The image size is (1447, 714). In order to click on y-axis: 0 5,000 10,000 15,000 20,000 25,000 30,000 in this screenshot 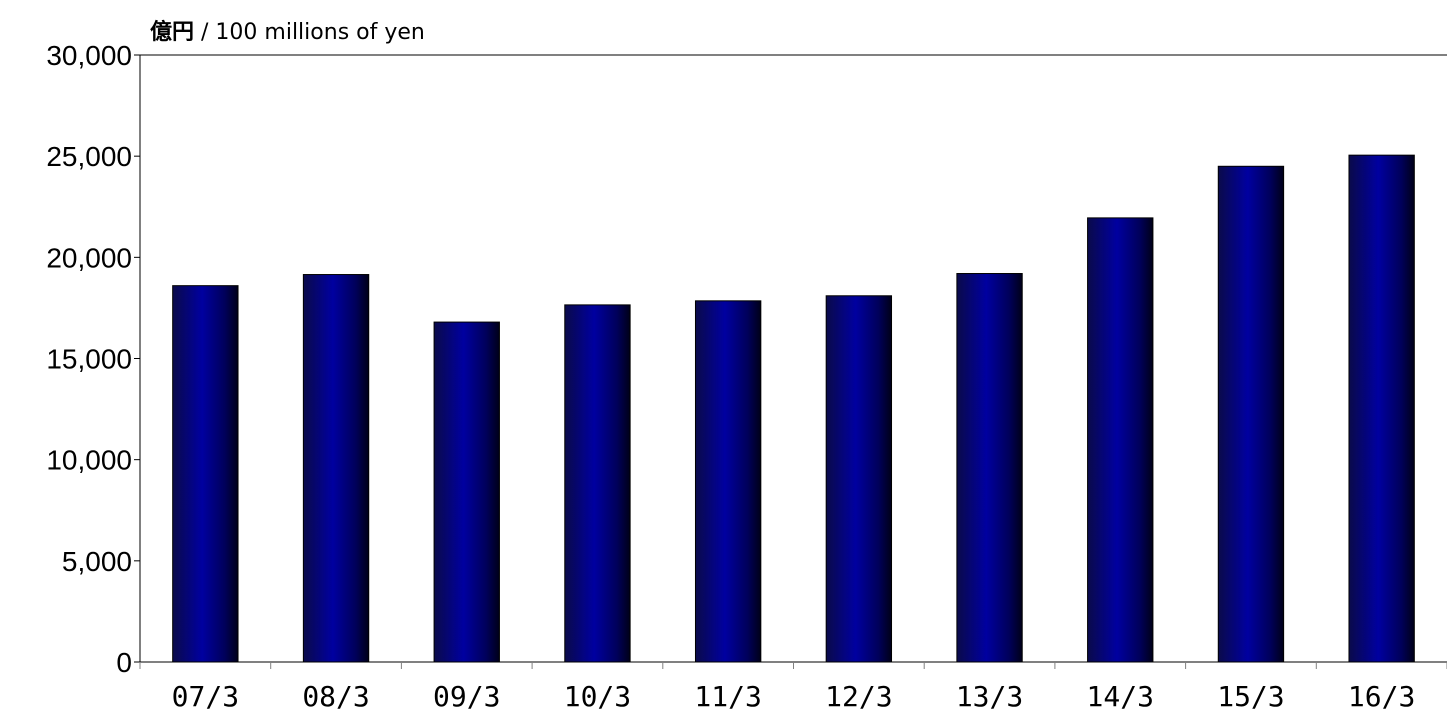, I will do `click(93, 359)`.